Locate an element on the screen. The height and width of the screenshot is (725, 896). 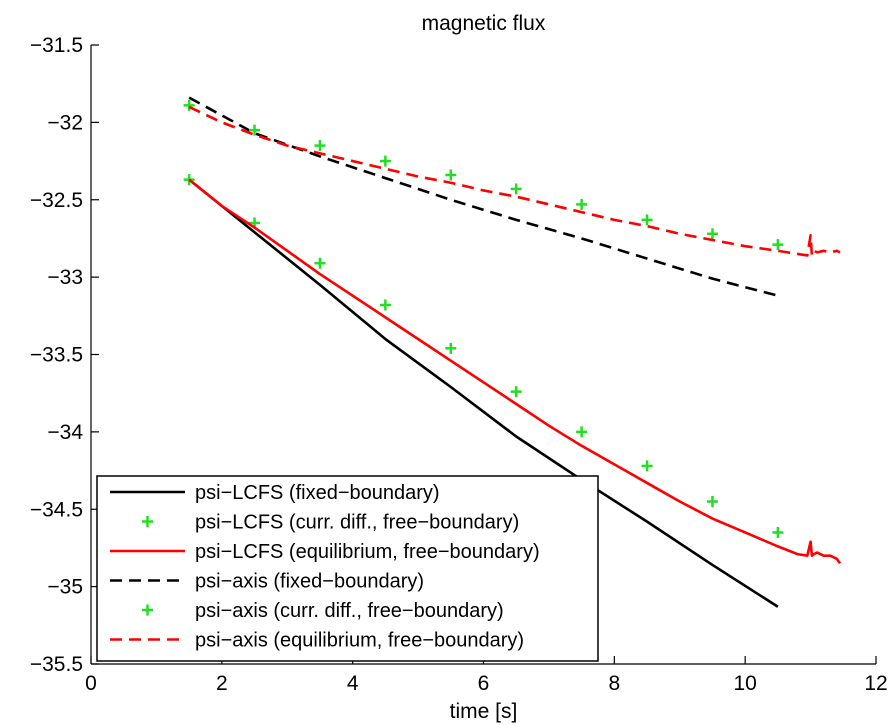
y-tick-label: −34 is located at coordinates (65, 432).